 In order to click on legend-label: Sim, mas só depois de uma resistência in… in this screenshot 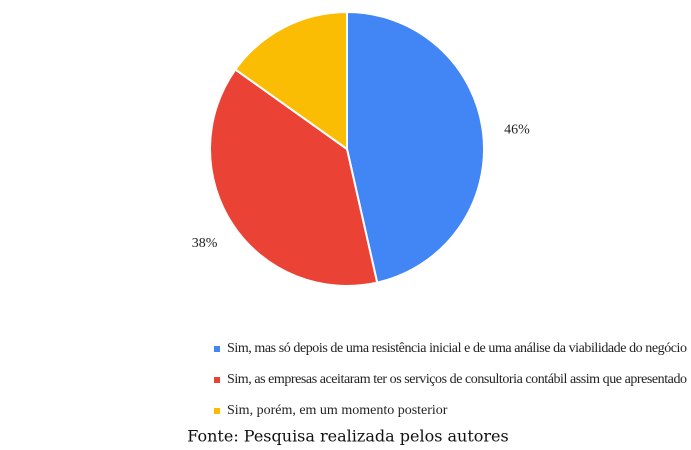, I will do `click(457, 348)`.